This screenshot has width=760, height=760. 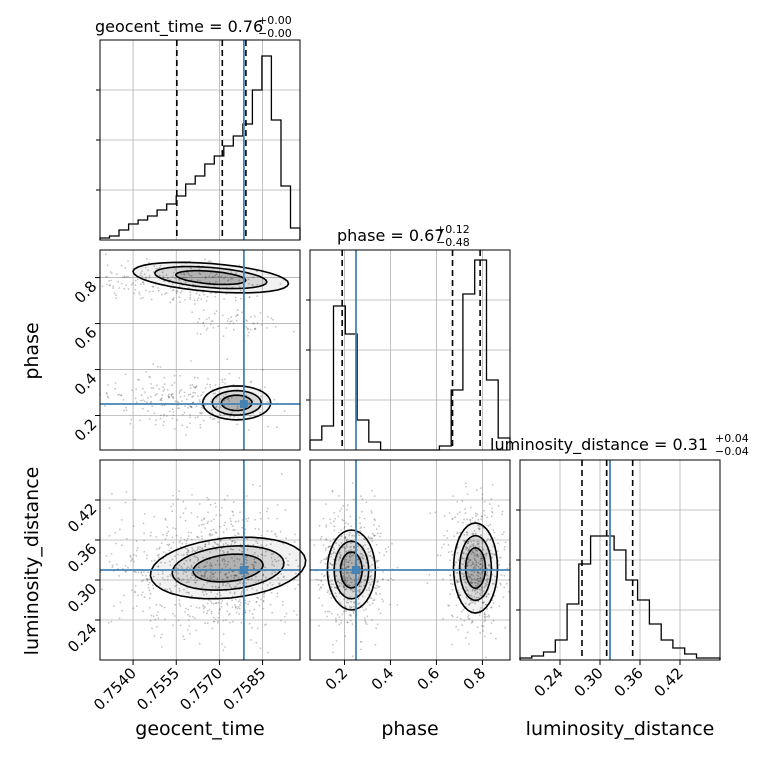 What do you see at coordinates (86, 338) in the screenshot?
I see `y-tick-label: 0.6` at bounding box center [86, 338].